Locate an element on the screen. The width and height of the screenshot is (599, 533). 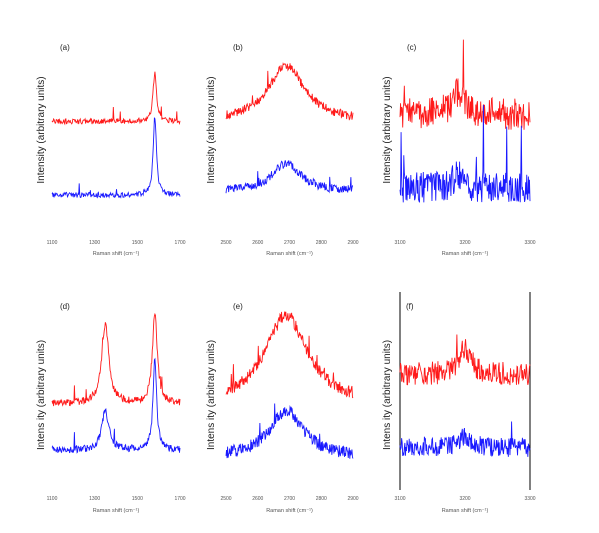
ylabel-panel-f: Intens ity (arbitrary units) is located at coordinates (387, 395).